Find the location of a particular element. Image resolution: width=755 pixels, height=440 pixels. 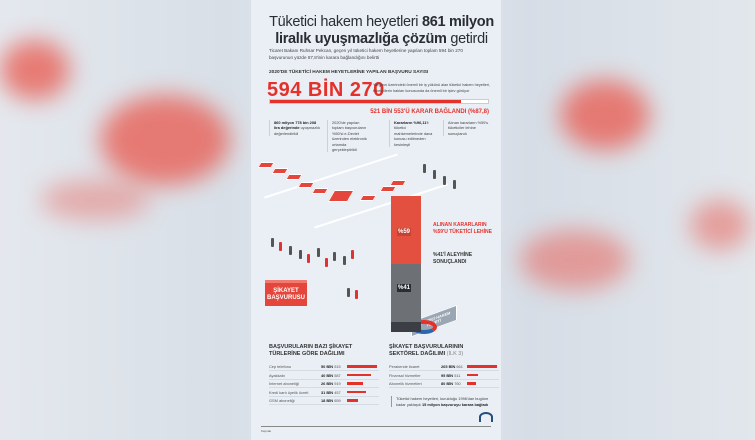

row-label: Abonelik hizmetleri is located at coordinates (405, 383).